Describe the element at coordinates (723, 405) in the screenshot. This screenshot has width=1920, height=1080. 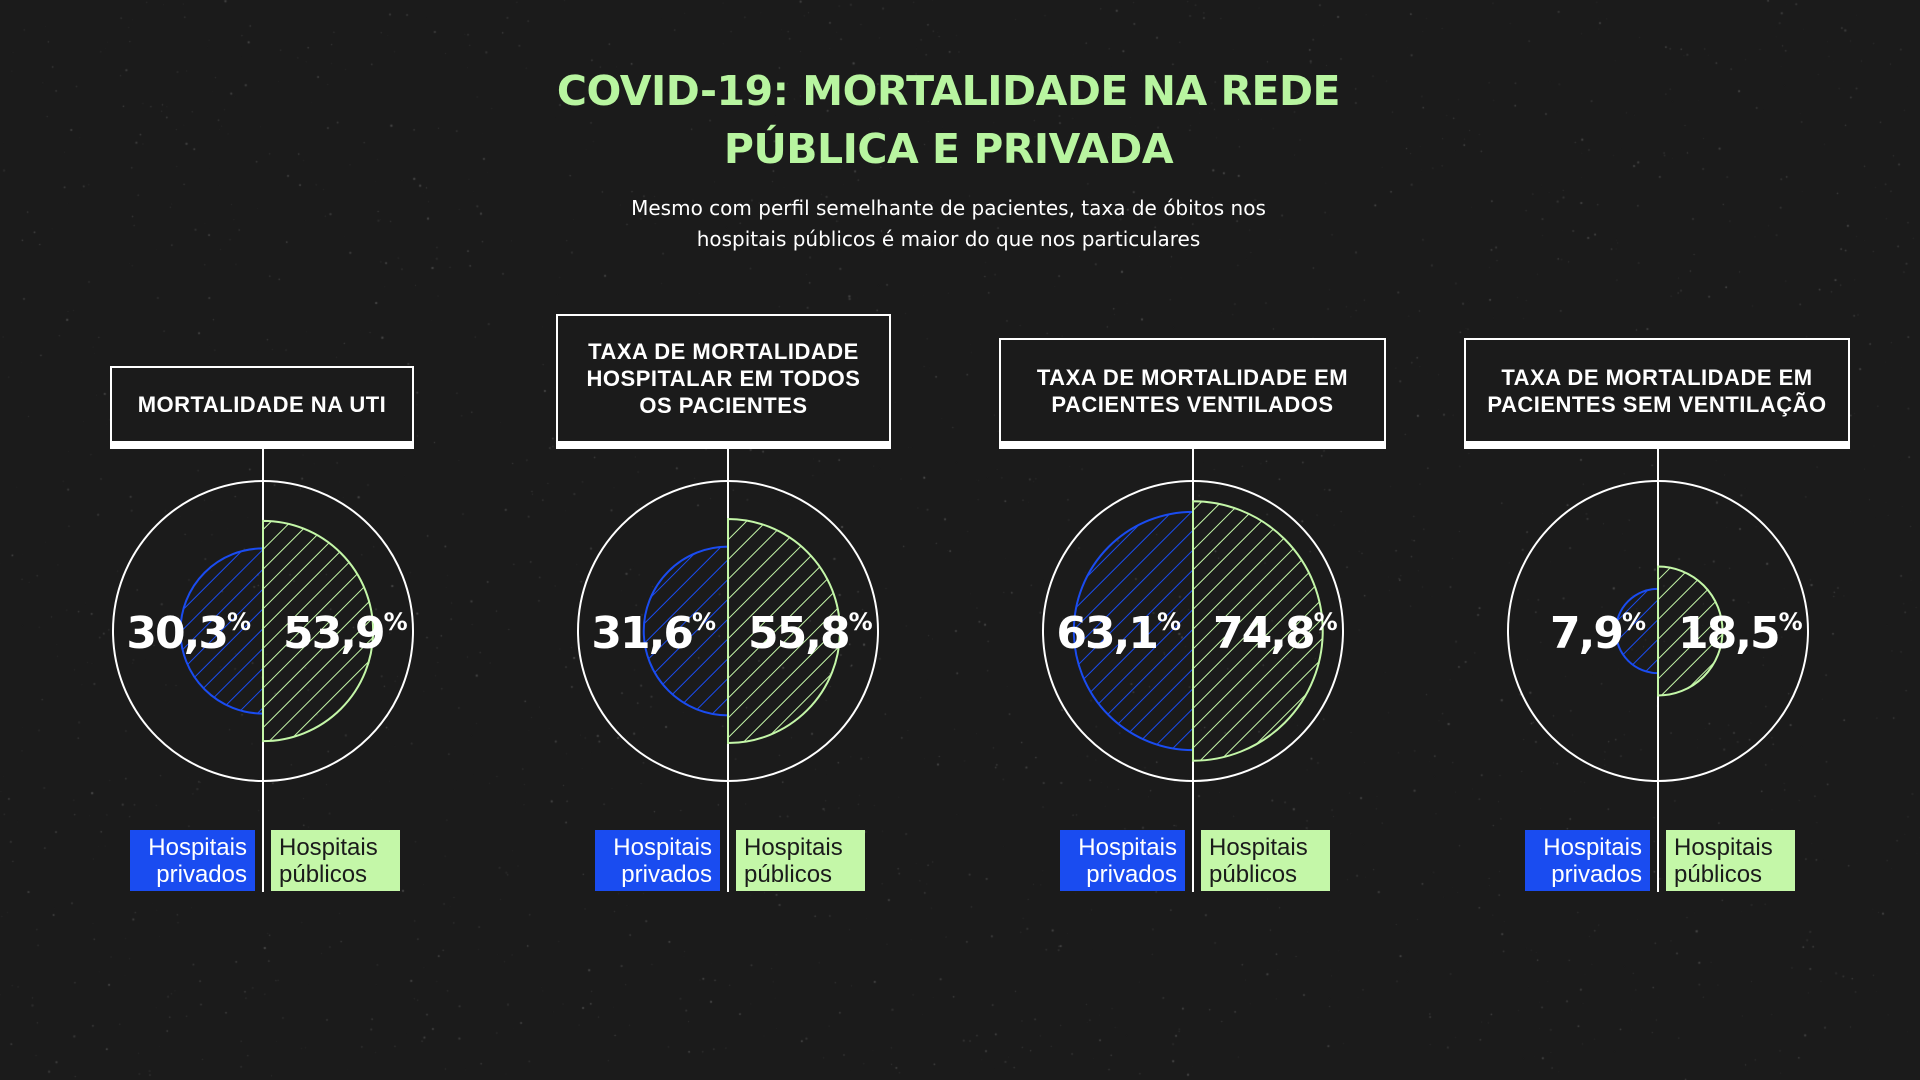
I see `chart-title-line: OS PACIENTES` at that location.